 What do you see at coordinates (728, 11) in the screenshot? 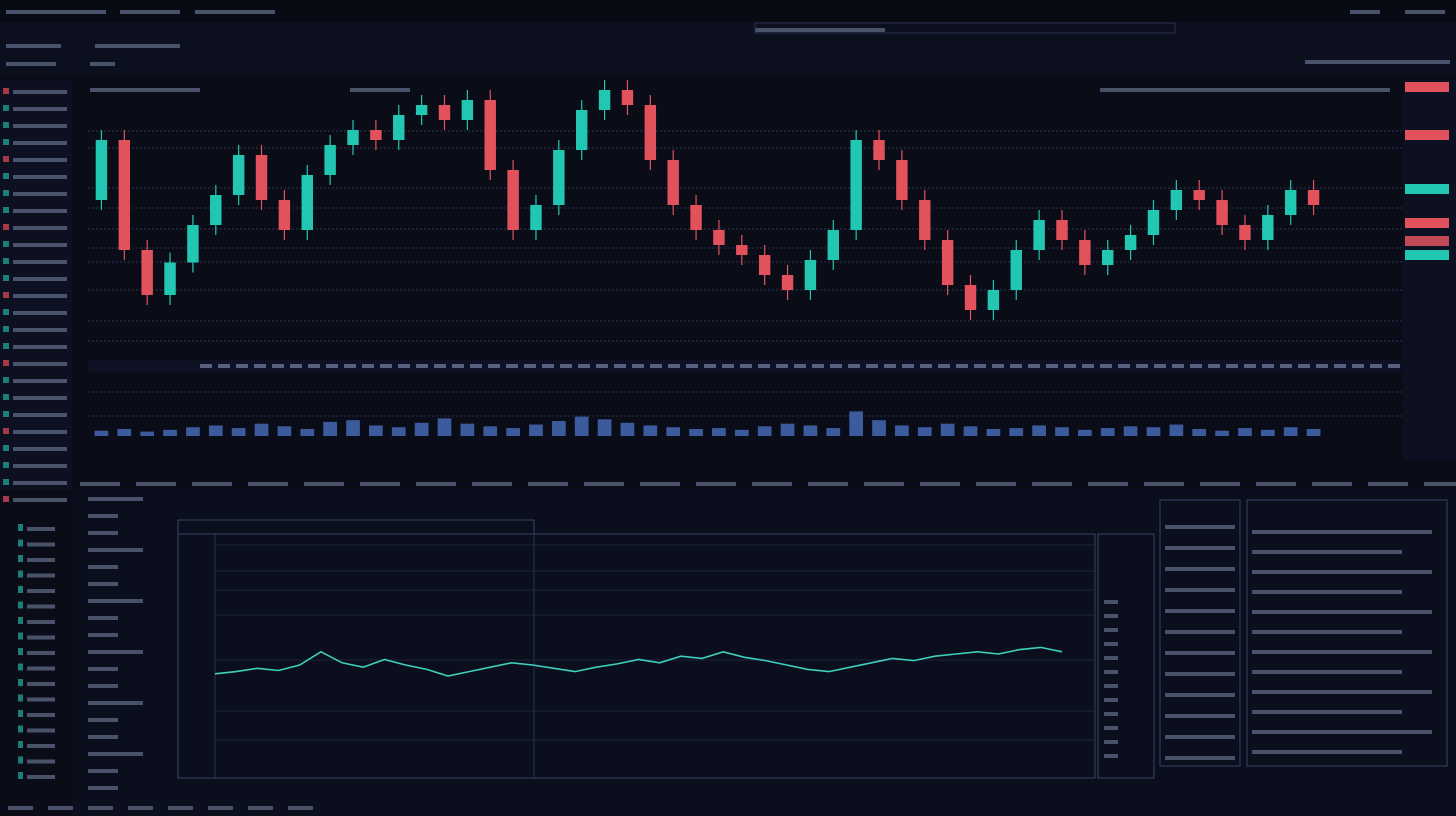
I see `top-bar` at bounding box center [728, 11].